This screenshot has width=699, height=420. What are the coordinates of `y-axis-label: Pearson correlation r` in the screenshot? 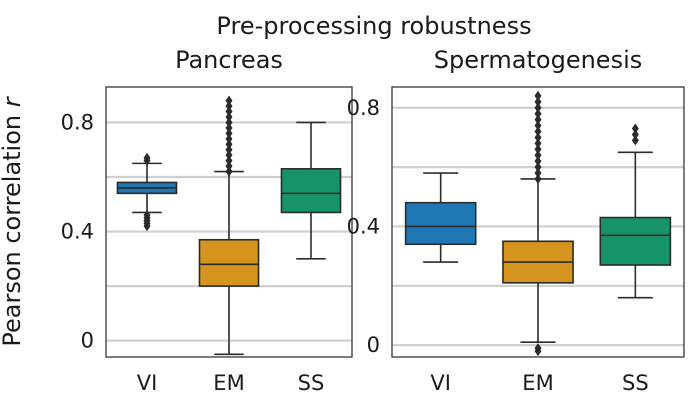 It's located at (13, 220).